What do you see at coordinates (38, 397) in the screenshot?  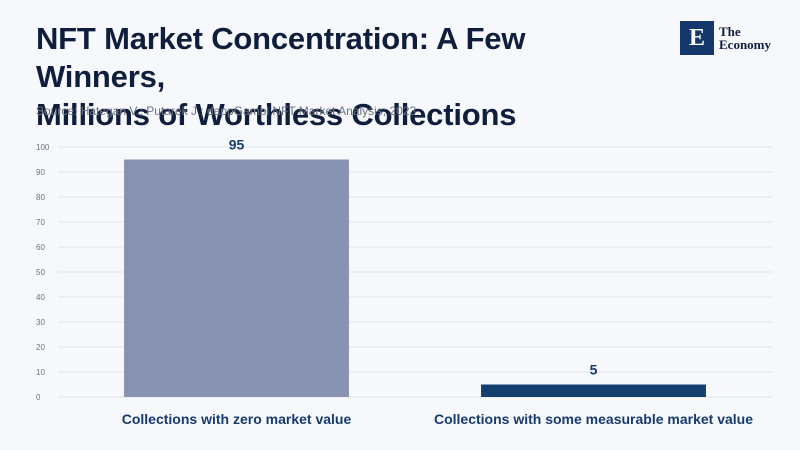 I see `y-tick-label: 0` at bounding box center [38, 397].